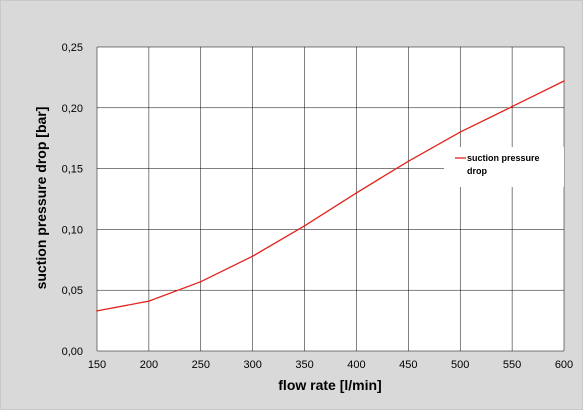  Describe the element at coordinates (72, 48) in the screenshot. I see `y-tick-label: 0,25` at that location.